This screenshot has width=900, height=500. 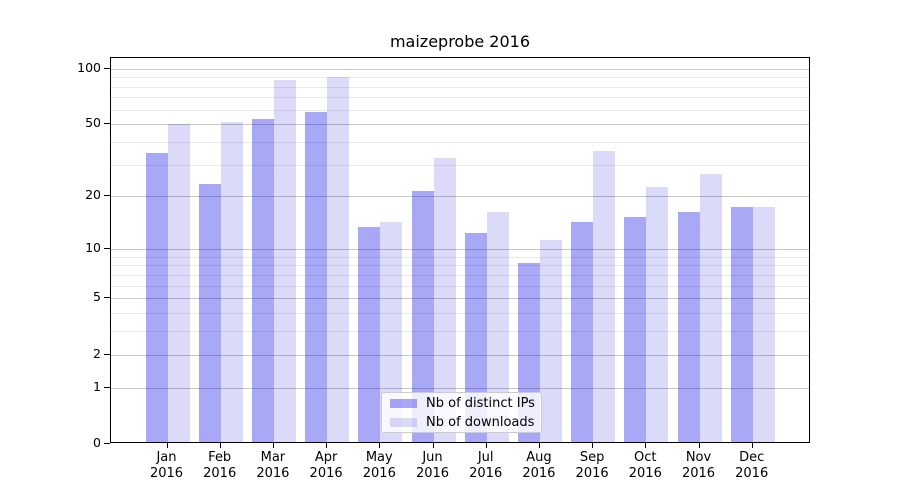 I want to click on y-tick-label: 10, so click(x=93, y=247).